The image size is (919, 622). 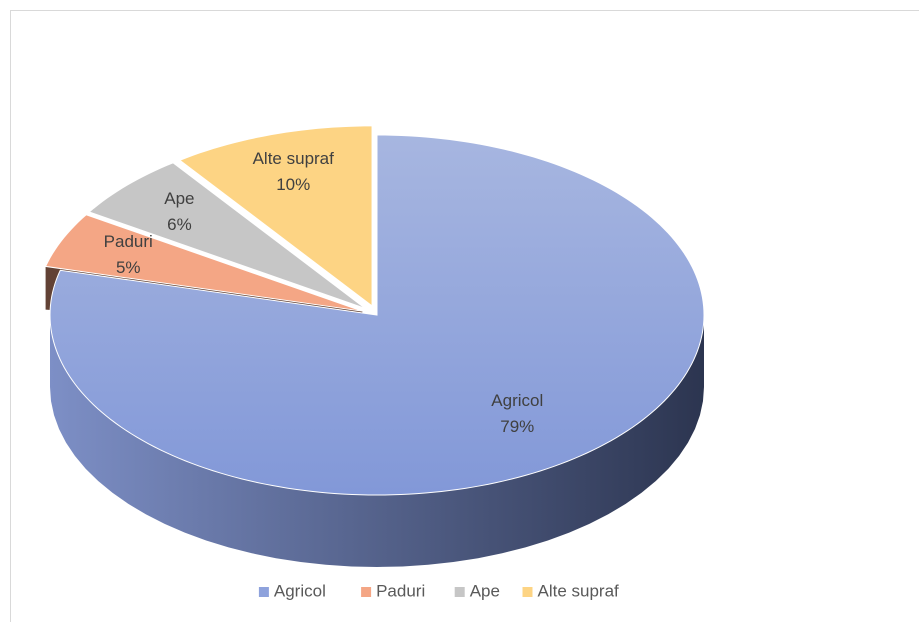 What do you see at coordinates (179, 198) in the screenshot?
I see `data-label-category: Ape` at bounding box center [179, 198].